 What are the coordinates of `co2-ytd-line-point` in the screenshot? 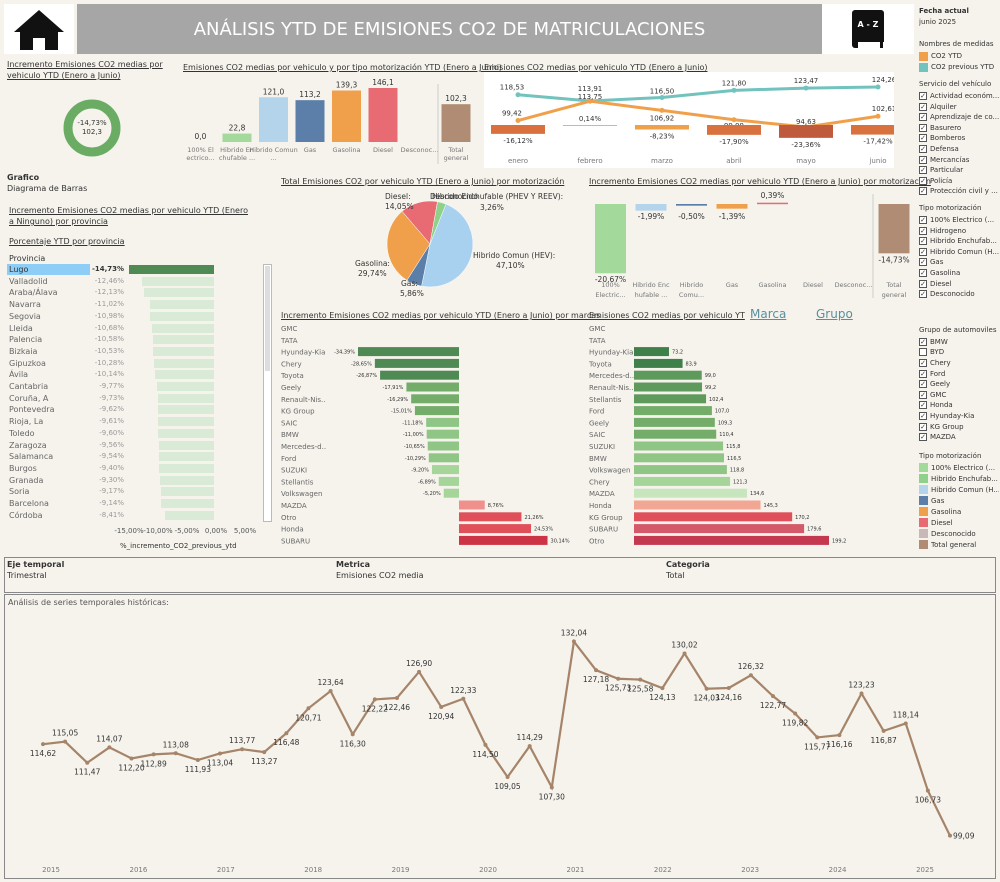 It's located at (878, 116).